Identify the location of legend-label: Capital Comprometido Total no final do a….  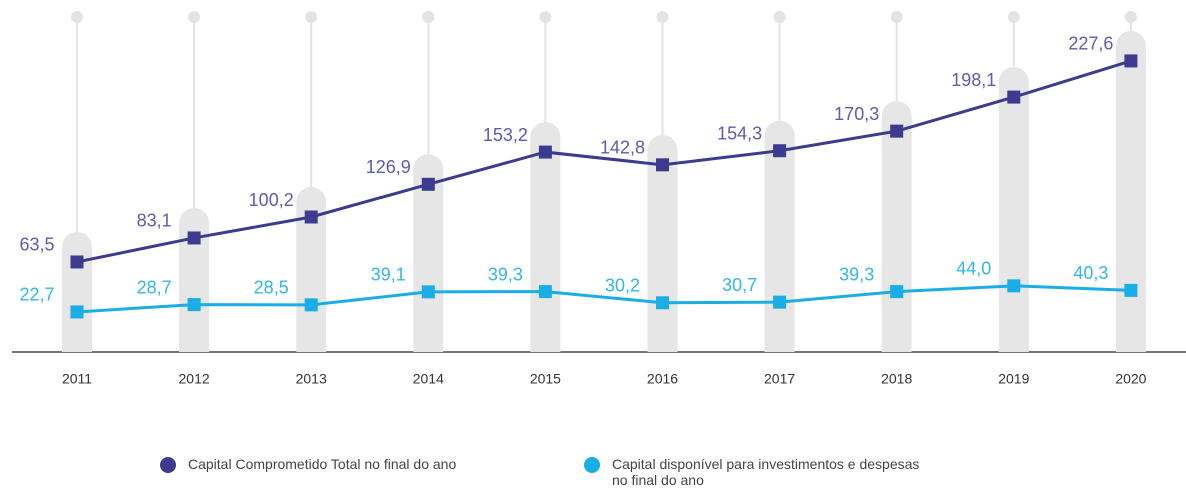
(322, 464).